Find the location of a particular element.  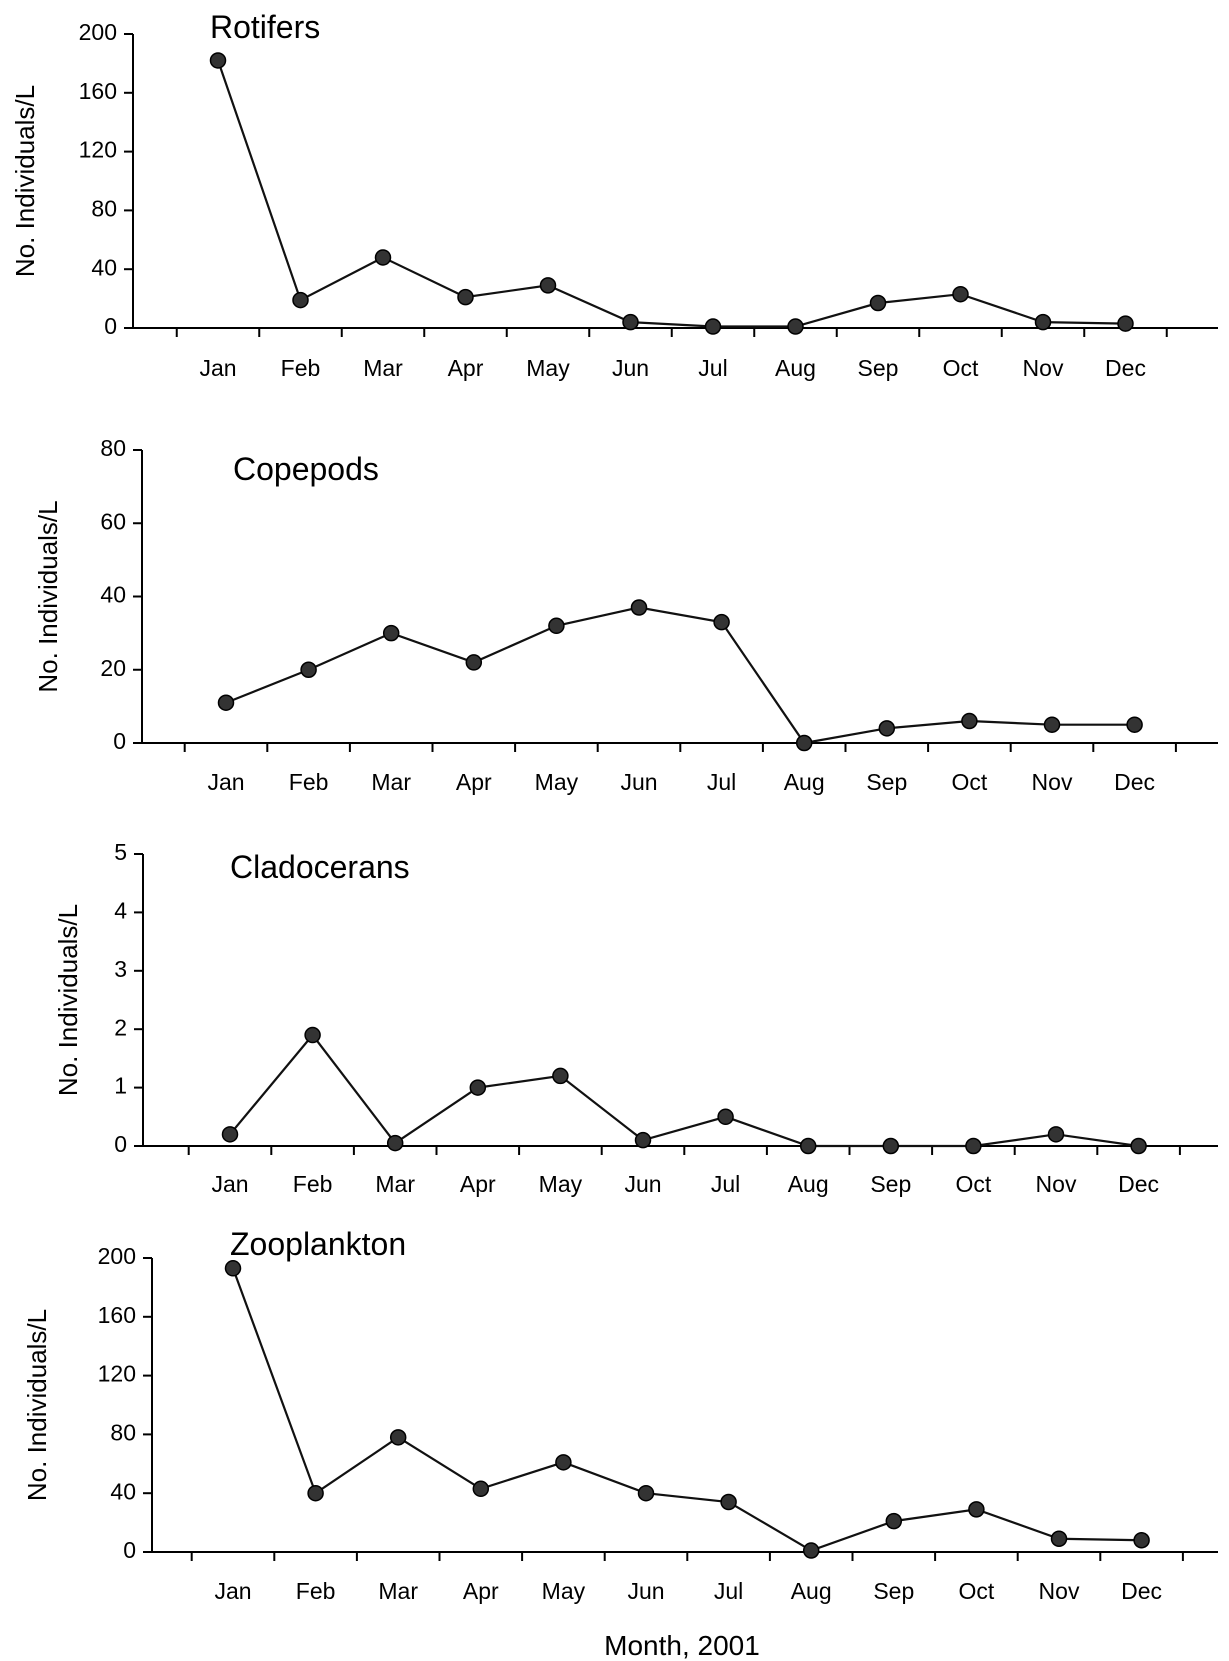

copepods-point-feb is located at coordinates (308, 669).